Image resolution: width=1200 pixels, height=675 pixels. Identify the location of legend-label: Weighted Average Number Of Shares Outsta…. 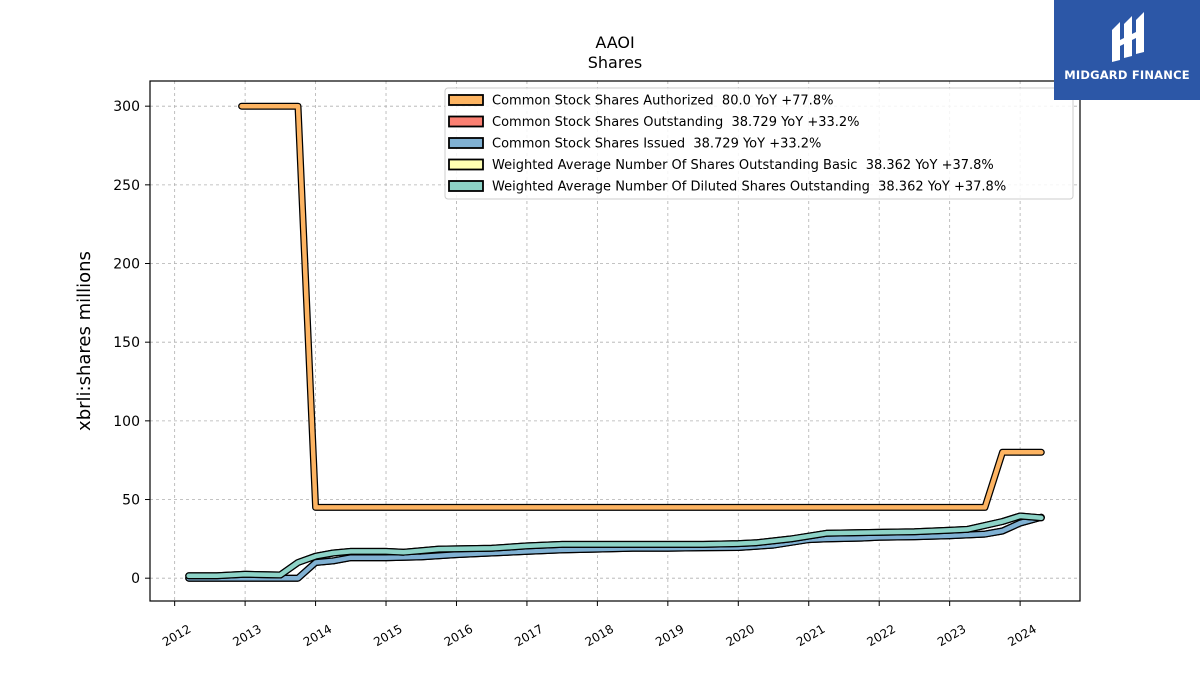
(743, 165).